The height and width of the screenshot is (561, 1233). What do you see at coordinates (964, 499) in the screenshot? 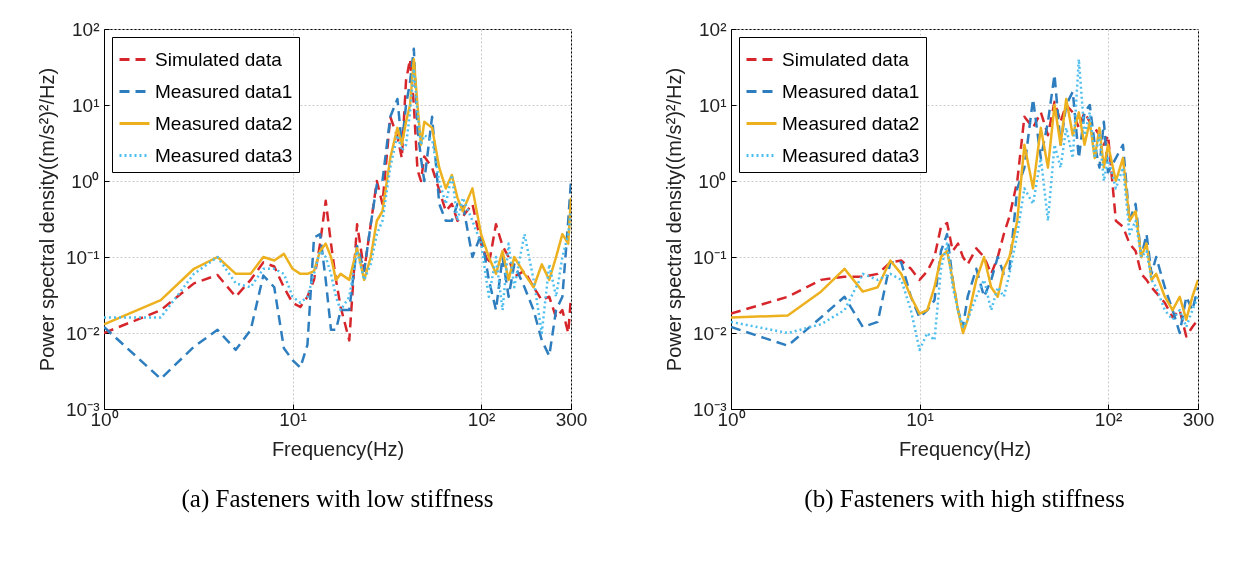
I see `text: (b) Fasteners with high stiffness` at bounding box center [964, 499].